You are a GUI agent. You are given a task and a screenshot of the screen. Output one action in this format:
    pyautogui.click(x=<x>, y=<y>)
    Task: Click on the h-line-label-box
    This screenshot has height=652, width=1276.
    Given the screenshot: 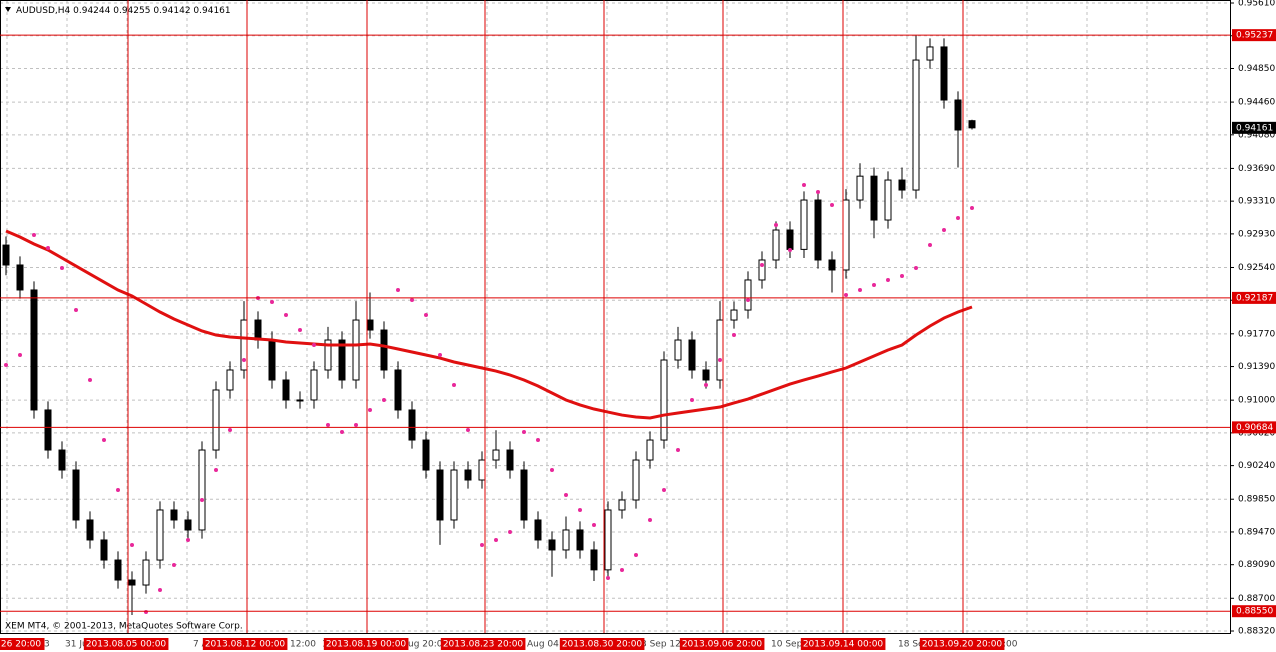 What is the action you would take?
    pyautogui.click(x=1254, y=297)
    